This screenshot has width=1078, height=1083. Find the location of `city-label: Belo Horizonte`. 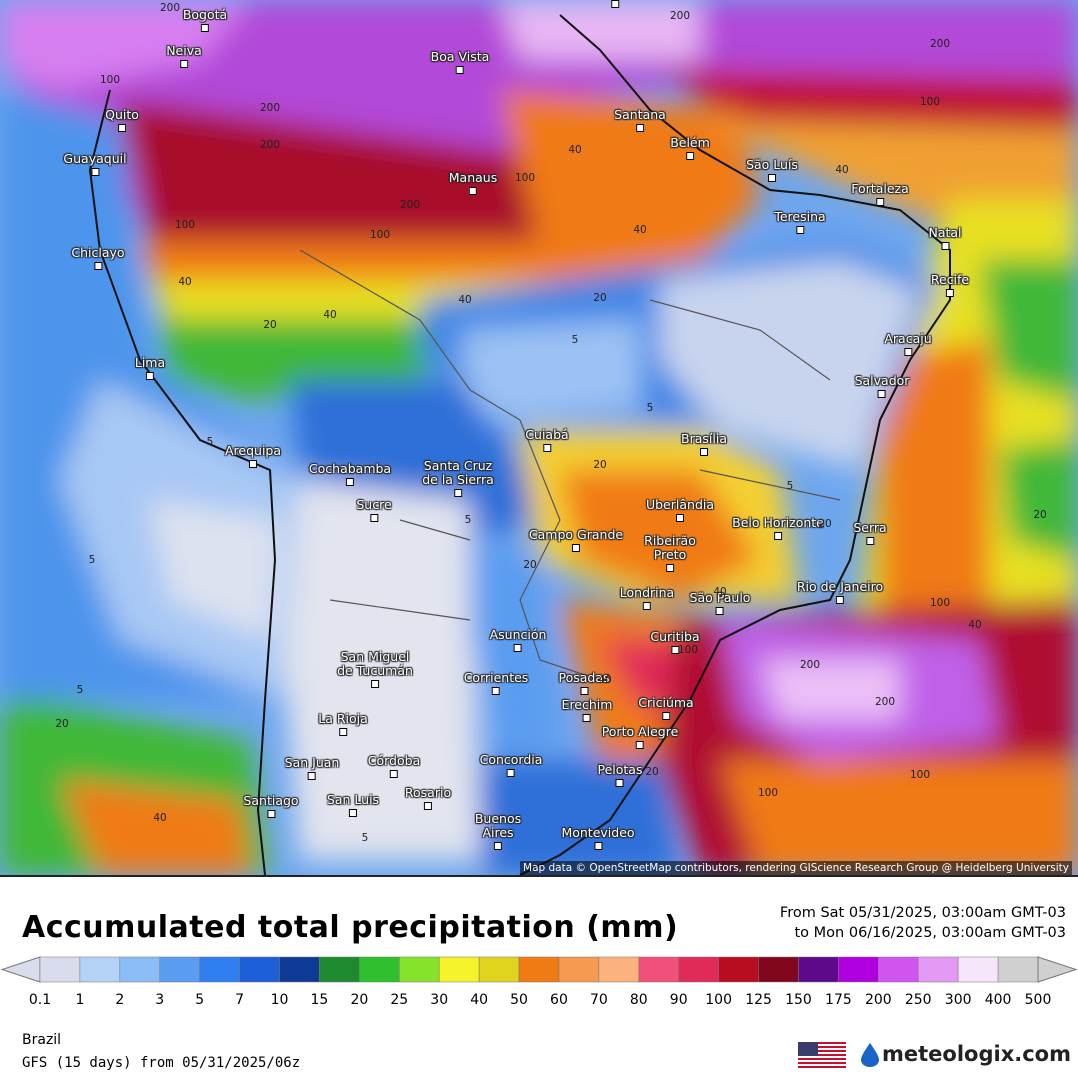

city-label: Belo Horizonte is located at coordinates (778, 528).